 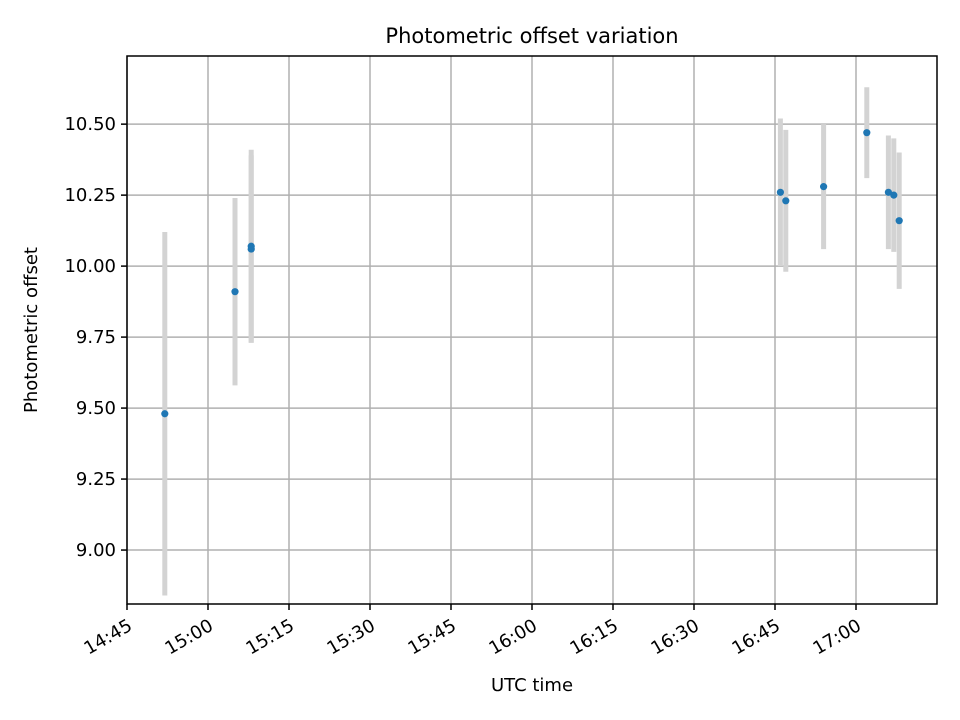 What do you see at coordinates (96, 408) in the screenshot?
I see `y-tick-label: 9.50` at bounding box center [96, 408].